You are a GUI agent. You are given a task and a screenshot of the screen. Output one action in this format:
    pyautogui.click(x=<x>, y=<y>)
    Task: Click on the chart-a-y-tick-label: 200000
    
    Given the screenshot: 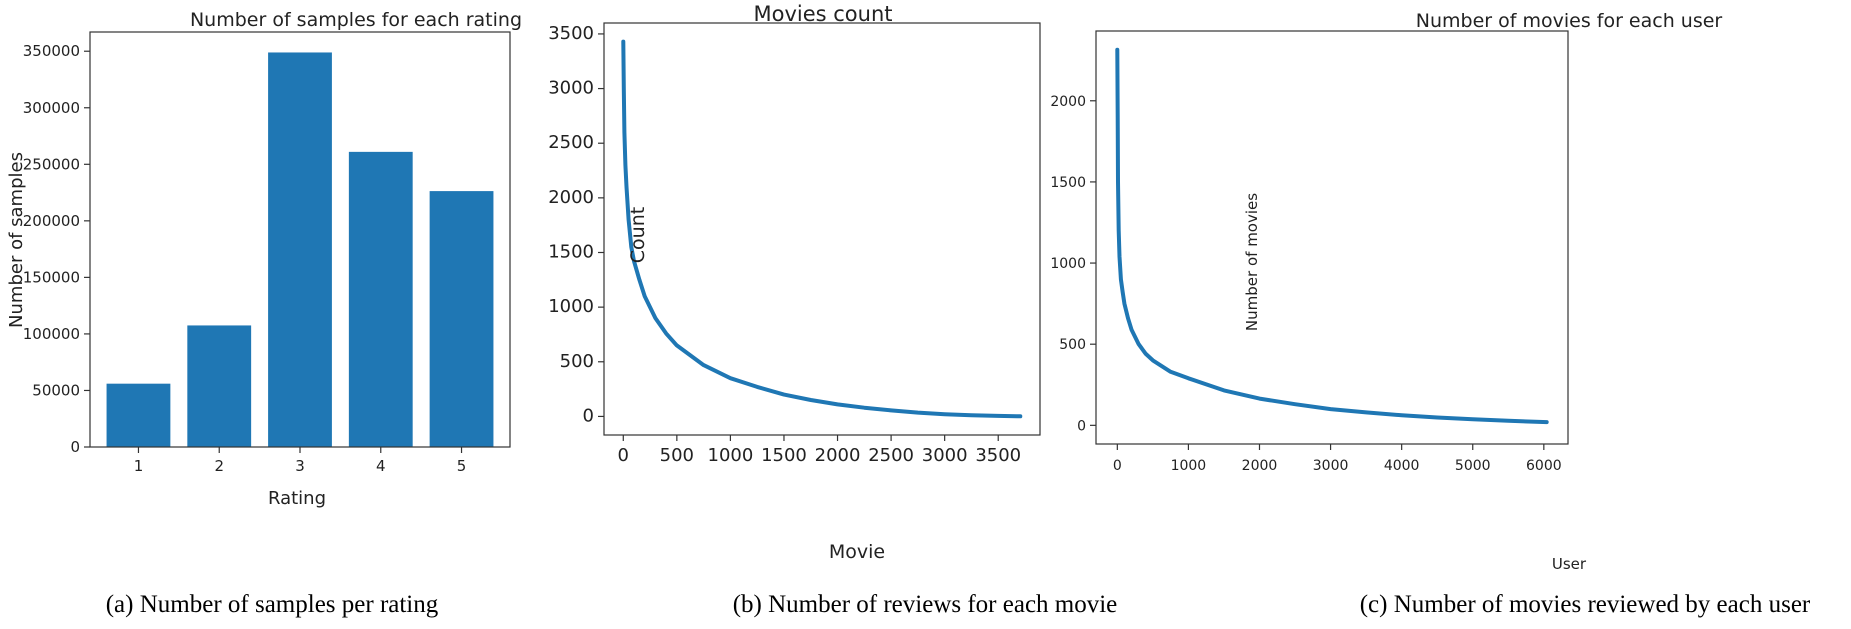 What is the action you would take?
    pyautogui.click(x=51, y=221)
    